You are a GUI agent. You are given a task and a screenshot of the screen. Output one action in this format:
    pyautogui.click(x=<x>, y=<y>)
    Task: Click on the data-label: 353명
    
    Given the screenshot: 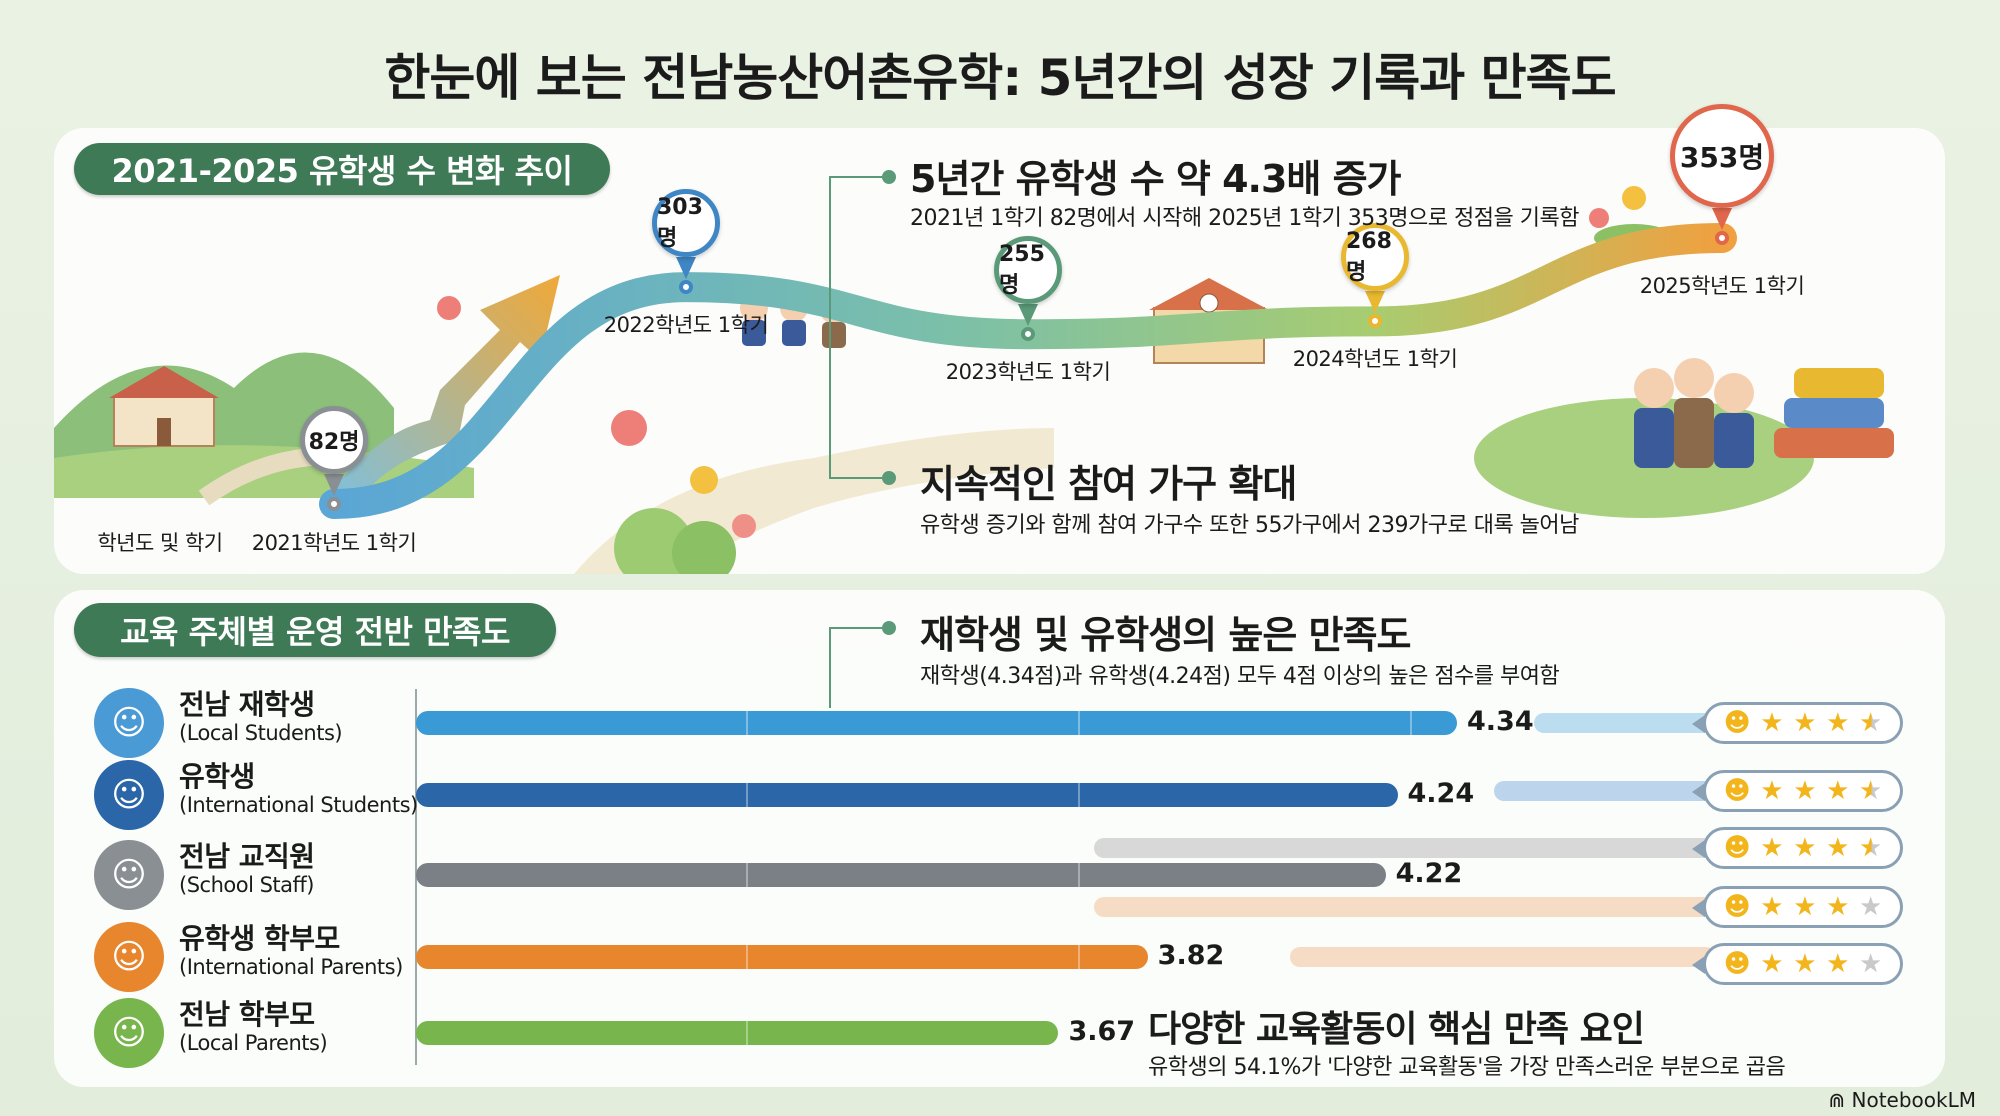 What is the action you would take?
    pyautogui.click(x=1722, y=156)
    